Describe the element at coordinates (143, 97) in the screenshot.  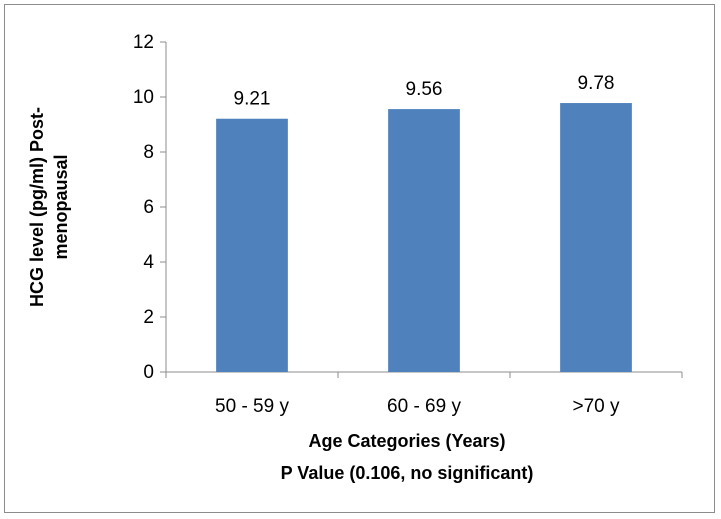
I see `y-tick-label: 10` at that location.